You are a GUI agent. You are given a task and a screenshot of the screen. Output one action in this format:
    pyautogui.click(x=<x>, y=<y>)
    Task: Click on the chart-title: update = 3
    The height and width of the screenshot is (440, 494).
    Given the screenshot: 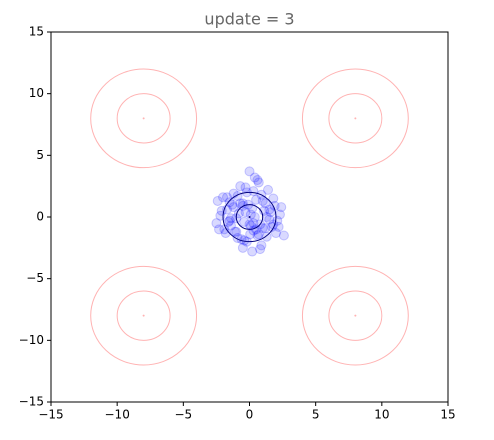 What is the action you would take?
    pyautogui.click(x=249, y=19)
    